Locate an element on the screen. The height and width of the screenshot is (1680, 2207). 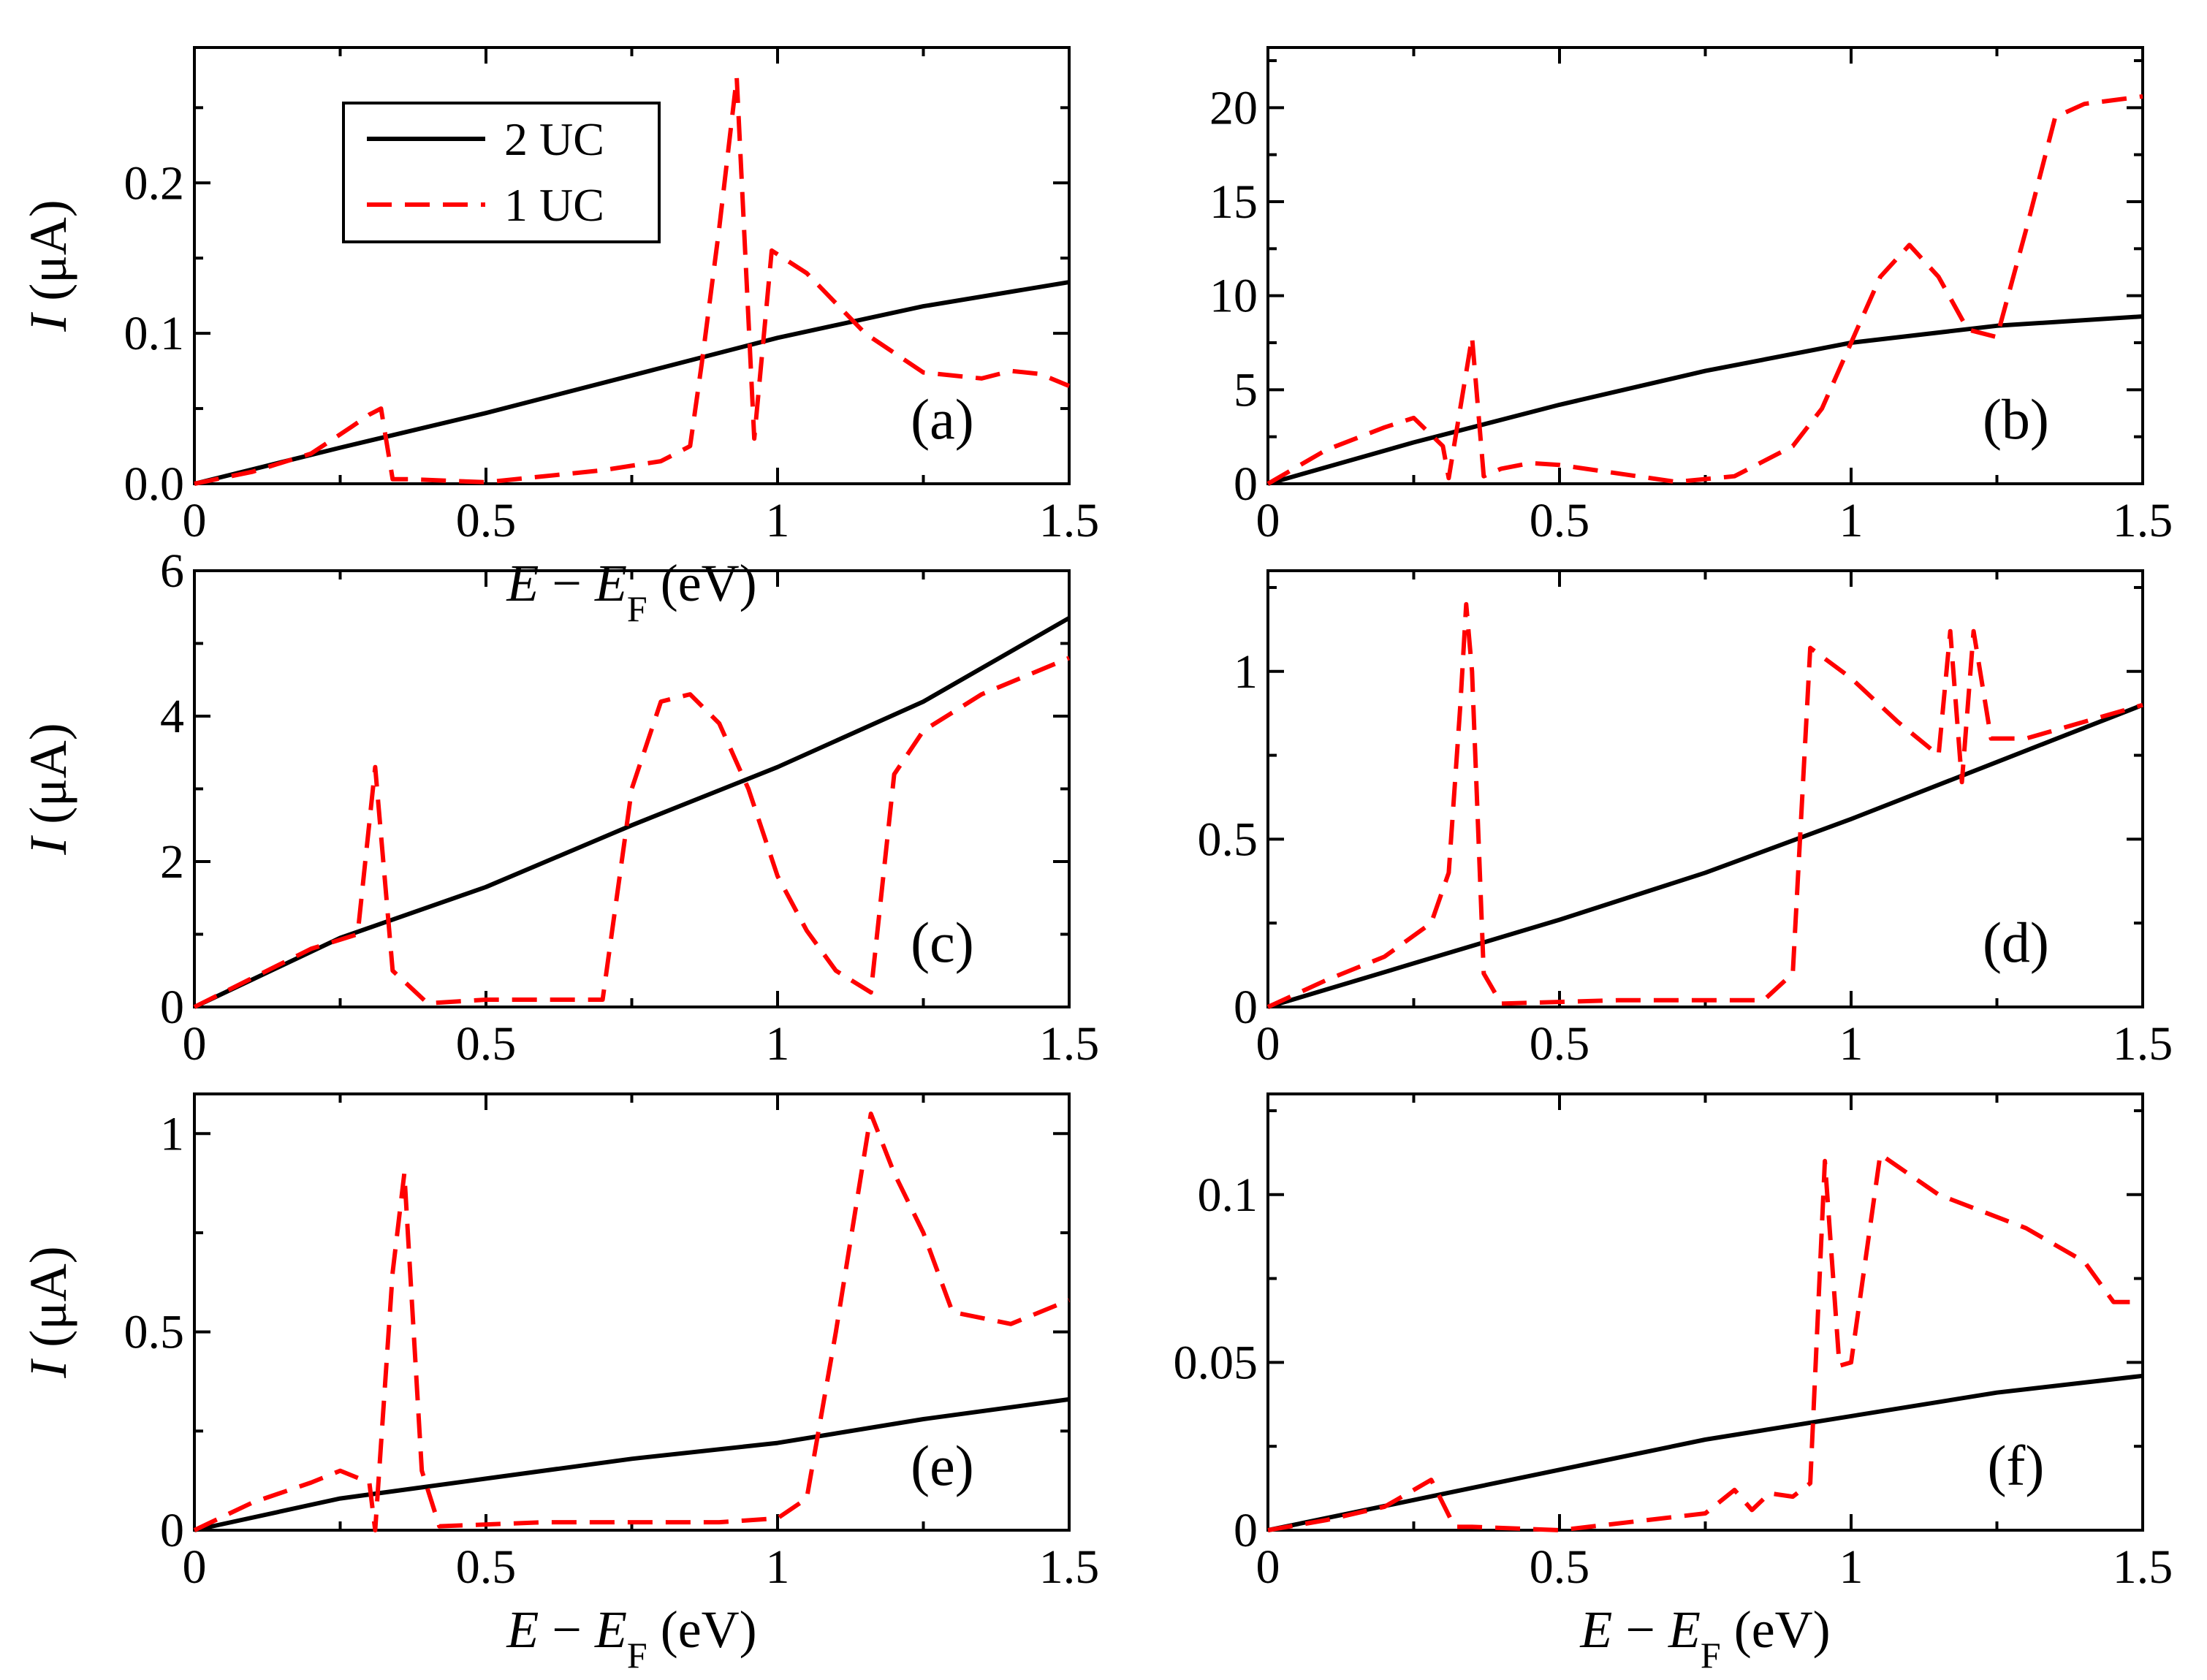
panel-b: 0 0.5 1 1.5 0 5 10 15 20 (b) is located at coordinates (1691, 296).